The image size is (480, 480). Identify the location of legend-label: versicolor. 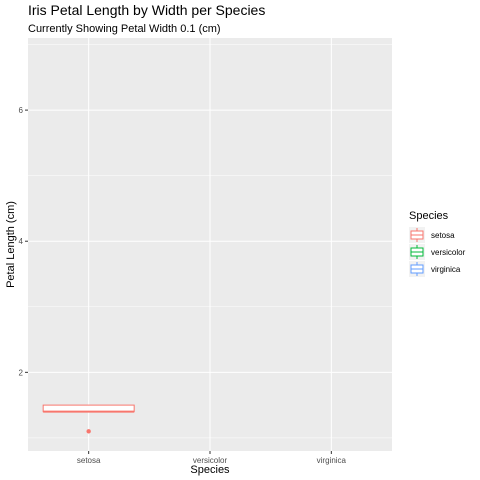
(448, 252).